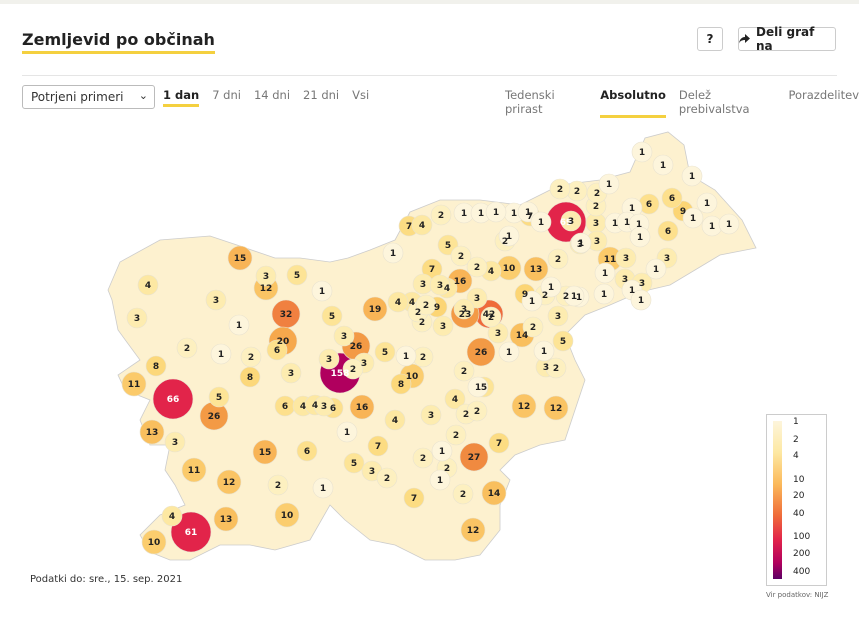 This screenshot has width=859, height=626. I want to click on tab-delez-prebivalstva: Delež prebivalstva, so click(714, 102).